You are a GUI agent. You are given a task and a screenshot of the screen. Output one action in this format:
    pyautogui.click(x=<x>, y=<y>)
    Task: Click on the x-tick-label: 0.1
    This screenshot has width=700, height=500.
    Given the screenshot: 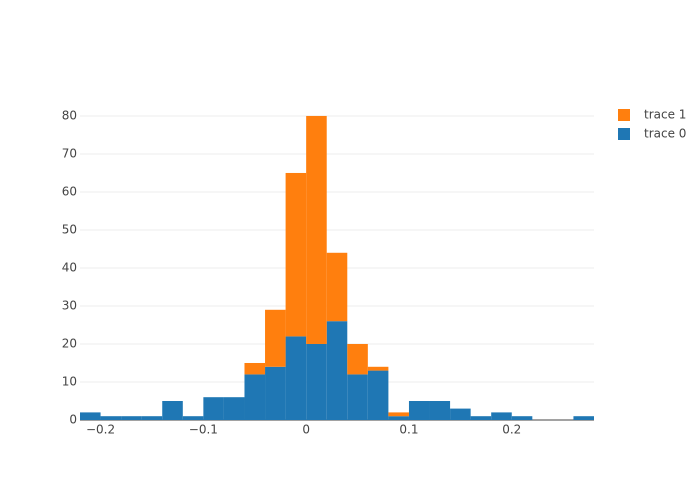 What is the action you would take?
    pyautogui.click(x=408, y=430)
    